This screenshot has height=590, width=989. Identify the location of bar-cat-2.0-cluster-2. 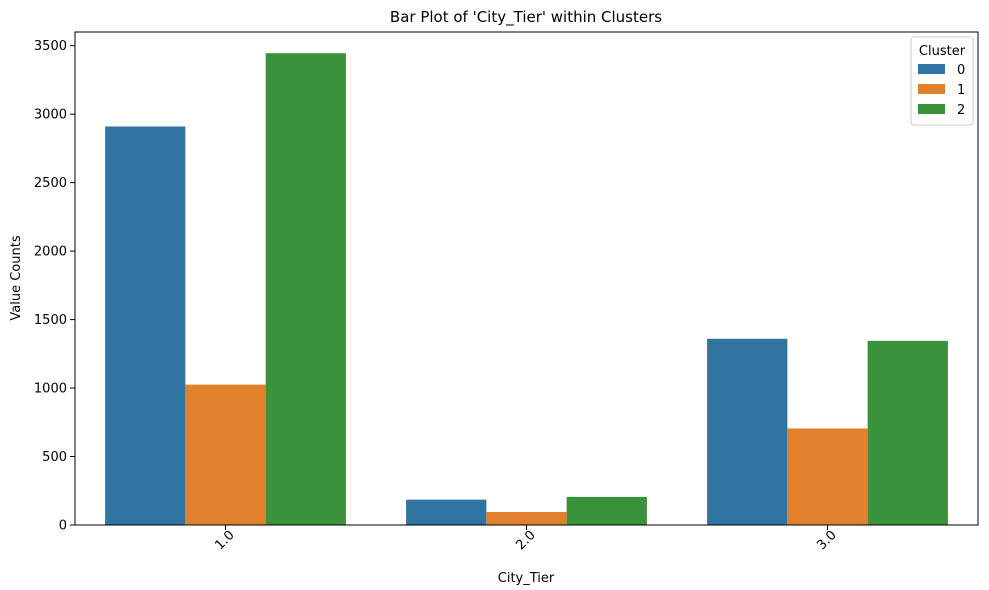
(606, 510).